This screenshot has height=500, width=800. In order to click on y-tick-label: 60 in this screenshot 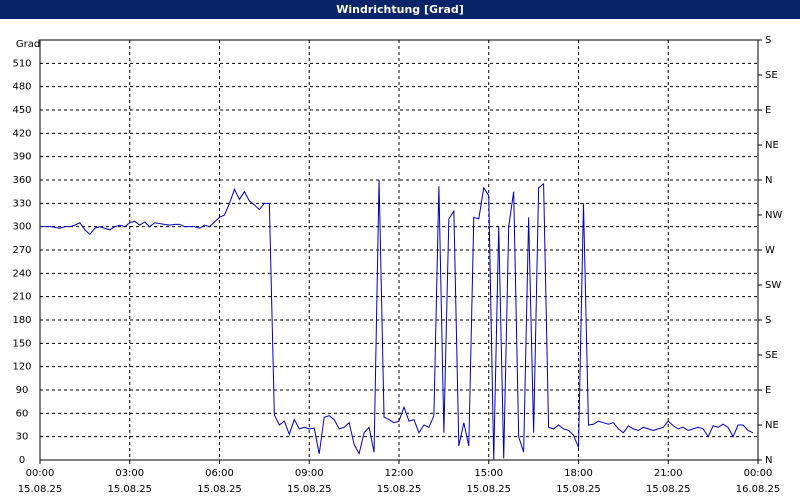, I will do `click(22, 413)`.